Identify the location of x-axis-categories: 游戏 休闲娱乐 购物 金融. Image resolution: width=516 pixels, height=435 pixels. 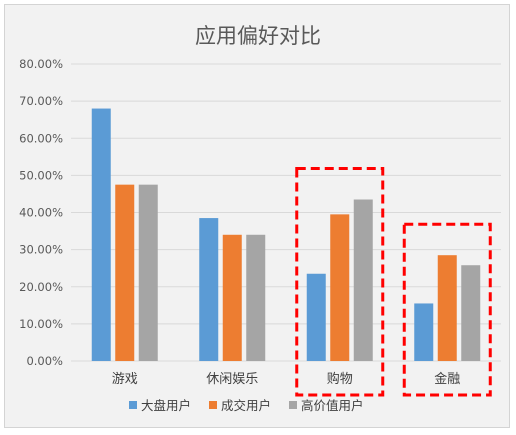
(286, 379).